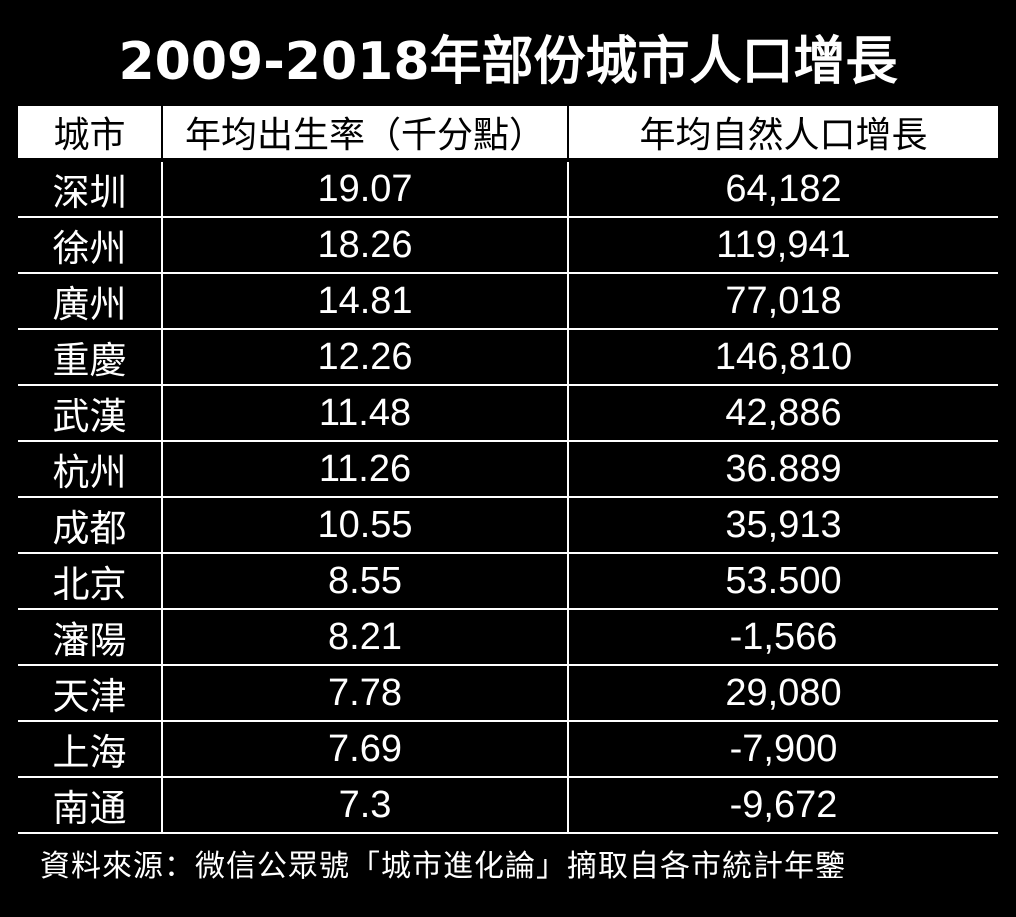 The width and height of the screenshot is (1016, 917). What do you see at coordinates (782, 357) in the screenshot?
I see `growth-cell: 146,810` at bounding box center [782, 357].